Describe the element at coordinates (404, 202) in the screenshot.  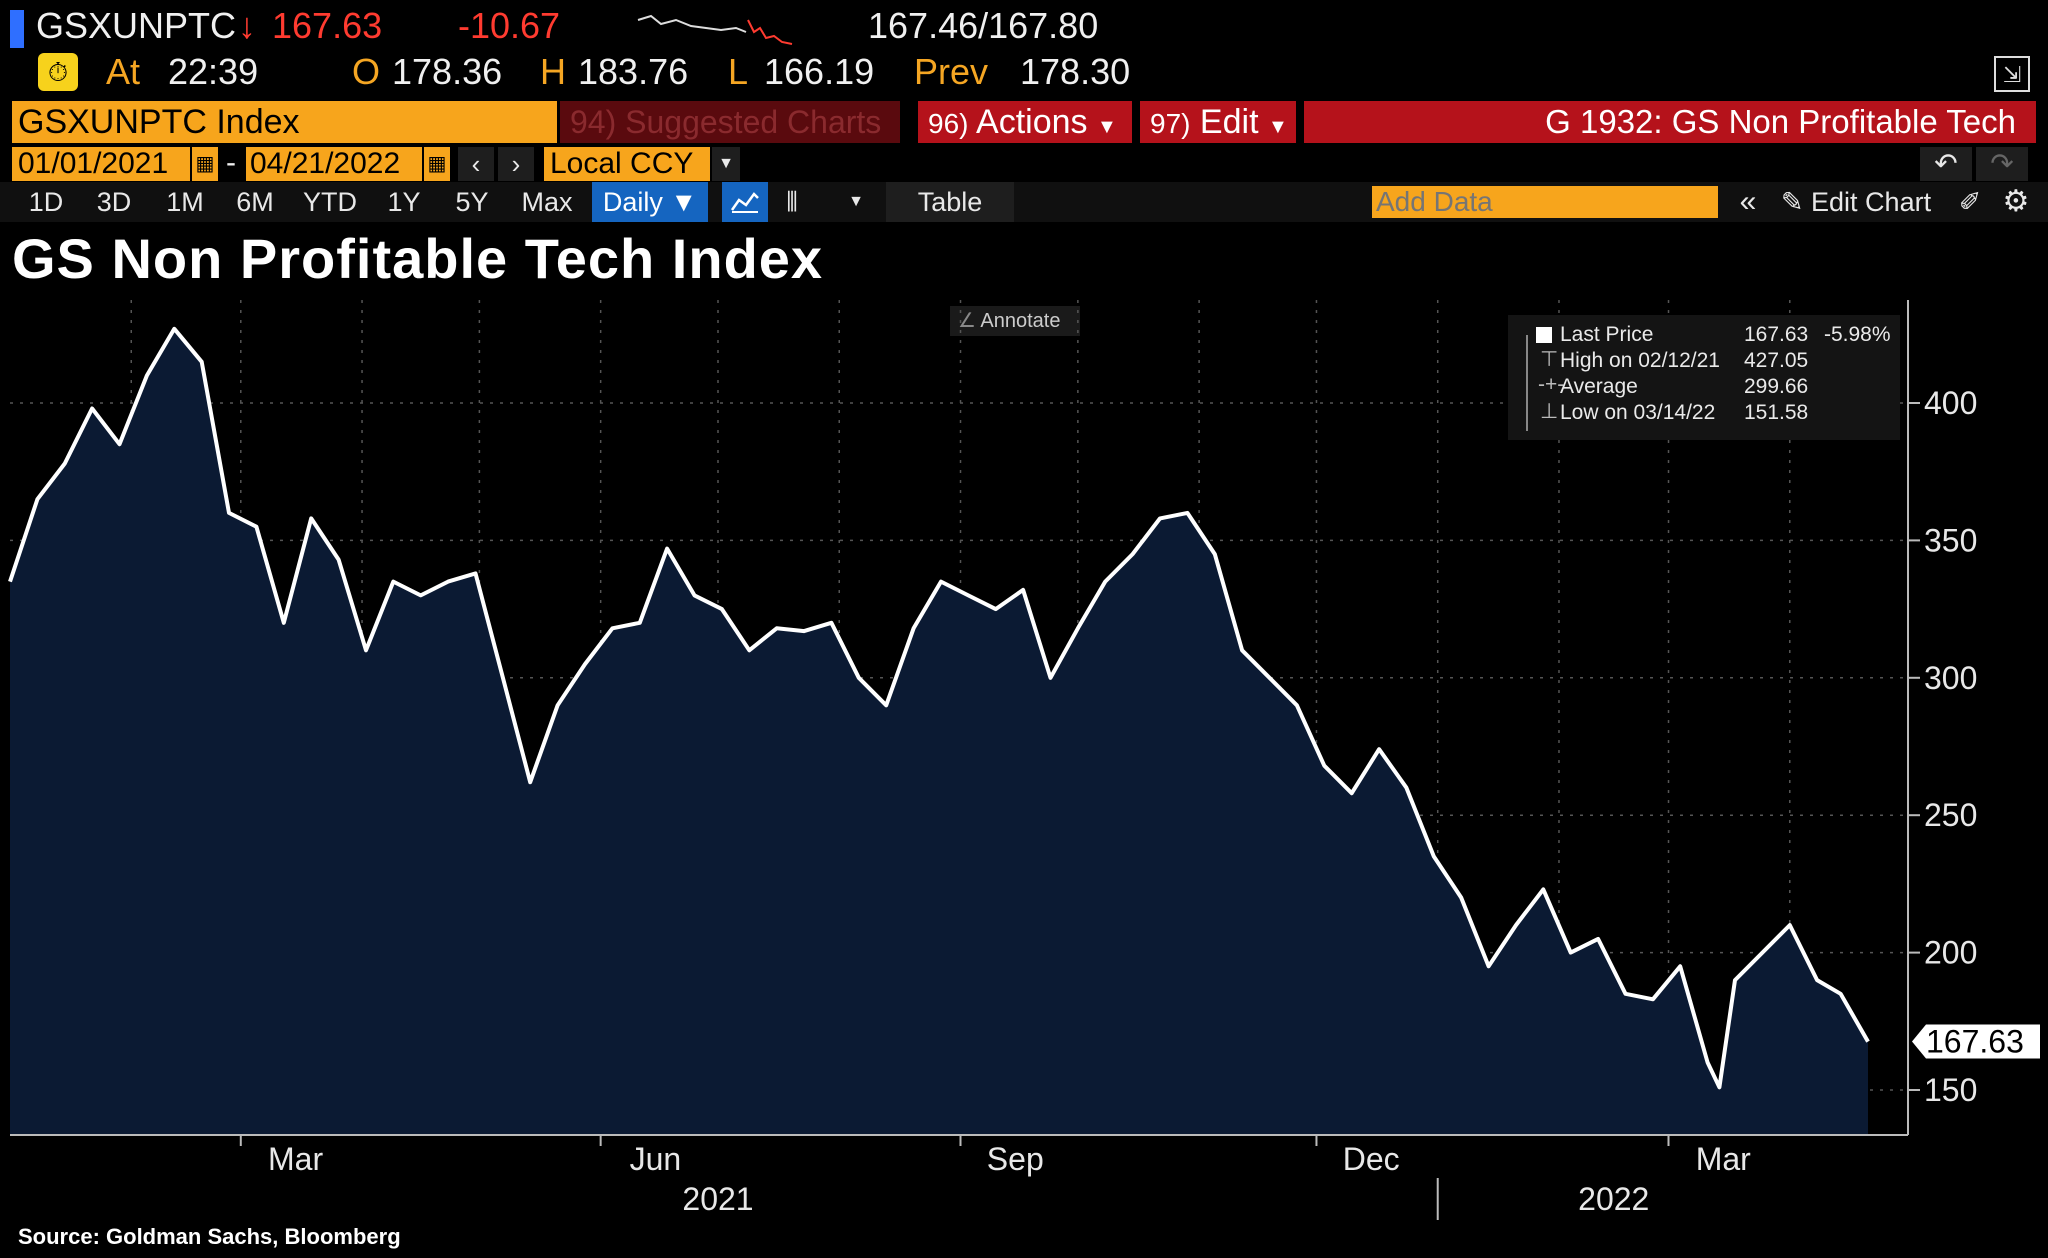
I see `period-1y: 1Y` at that location.